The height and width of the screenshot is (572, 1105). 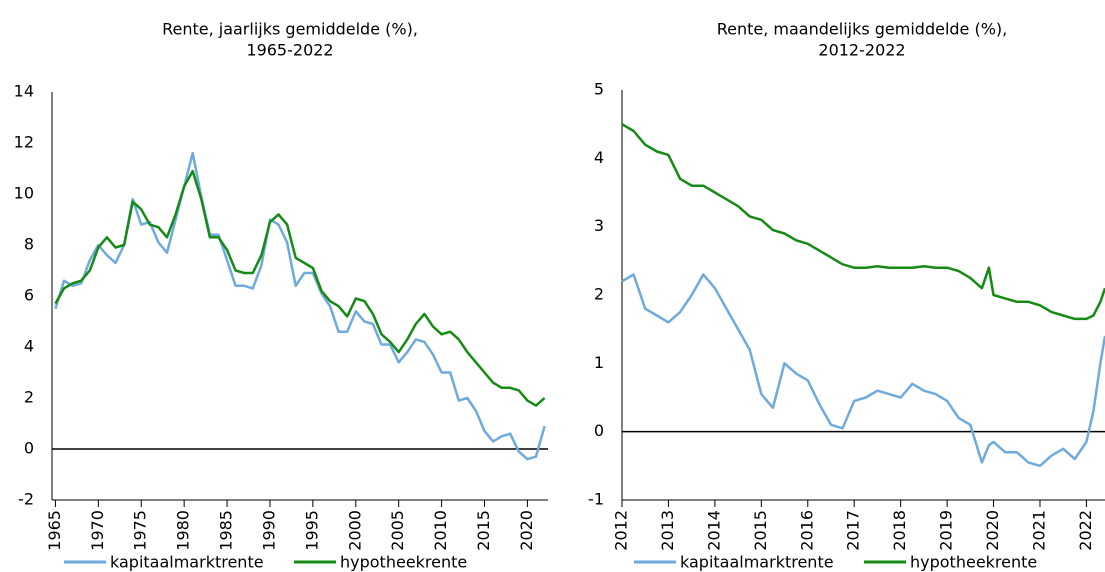 I want to click on y-tick-label: 12, so click(x=24, y=142).